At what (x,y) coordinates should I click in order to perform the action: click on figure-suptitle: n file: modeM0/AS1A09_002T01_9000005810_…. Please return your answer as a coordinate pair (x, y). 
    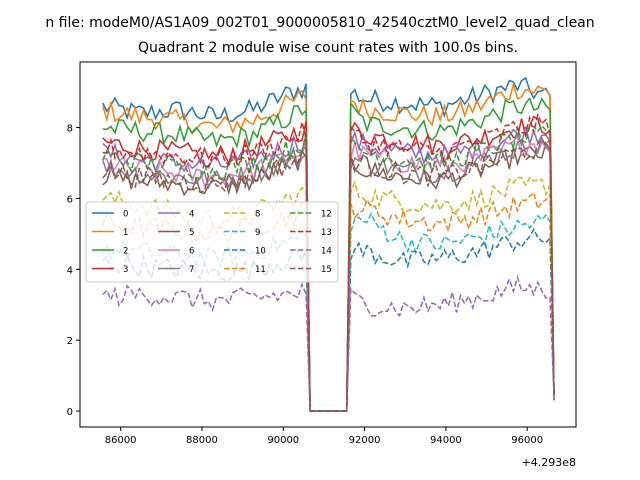
    Looking at the image, I should click on (319, 23).